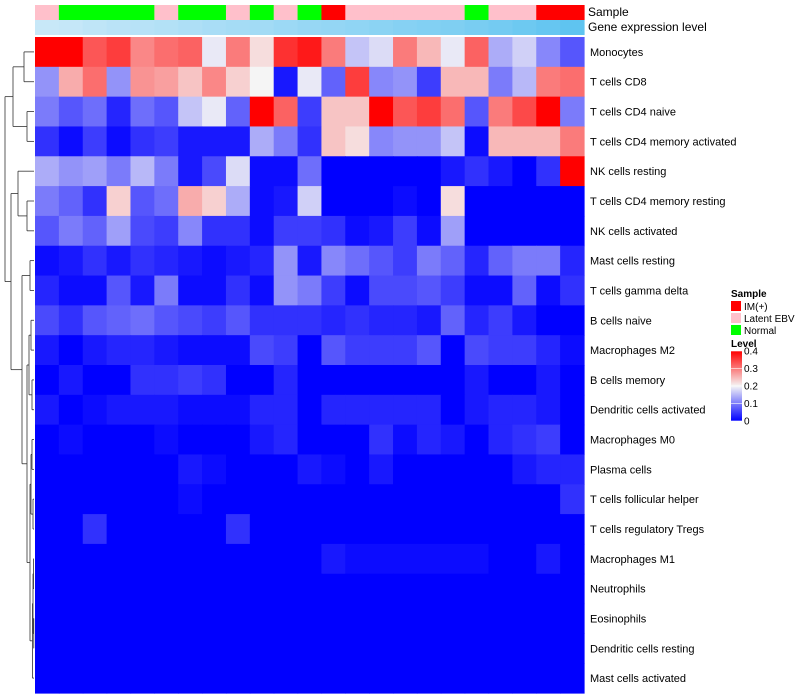 The height and width of the screenshot is (700, 800). What do you see at coordinates (190, 12) in the screenshot?
I see `sample-annotation-cell` at bounding box center [190, 12].